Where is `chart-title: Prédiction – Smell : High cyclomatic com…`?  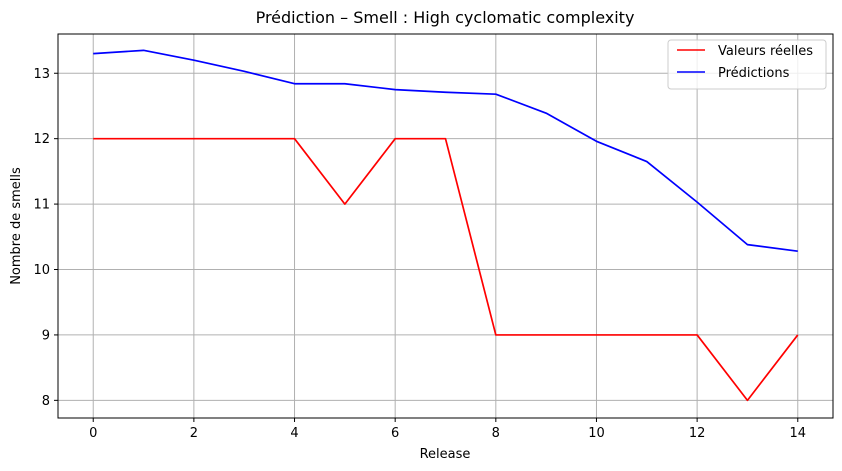
chart-title: Prédiction – Smell : High cyclomatic com… is located at coordinates (445, 17).